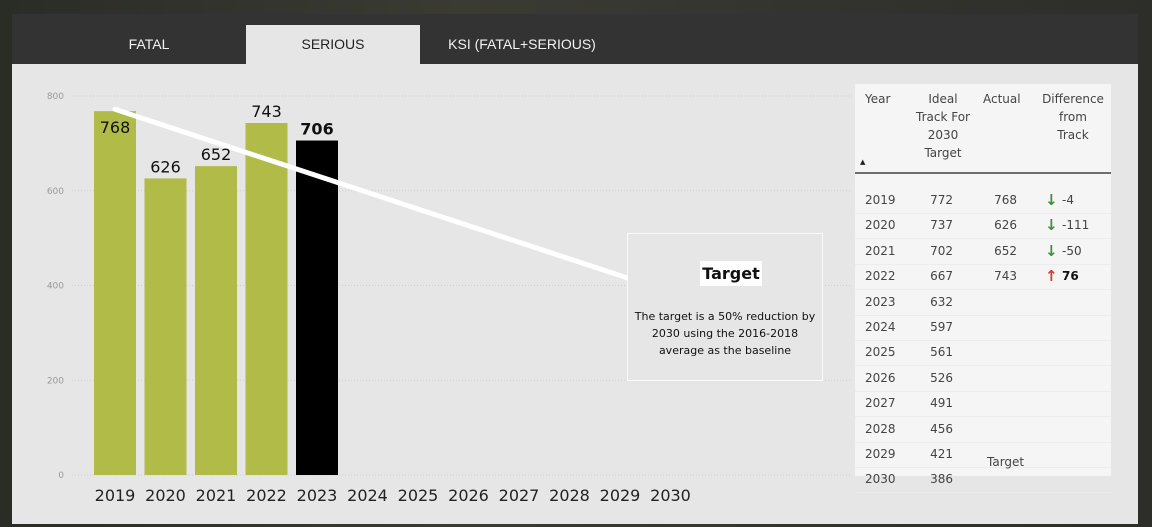 This screenshot has height=527, width=1152. Describe the element at coordinates (1005, 250) in the screenshot. I see `cell-actual: 652` at that location.